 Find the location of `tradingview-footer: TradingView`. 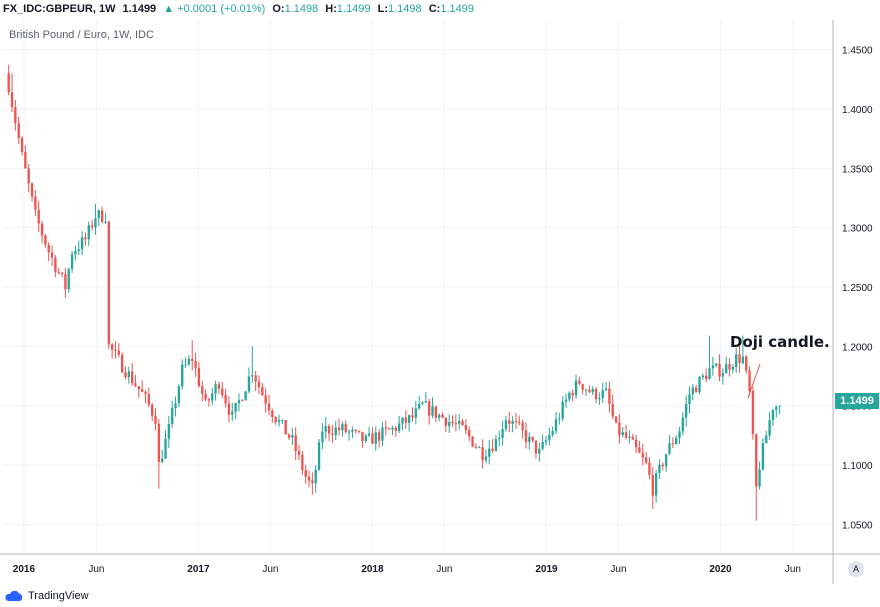

tradingview-footer: TradingView is located at coordinates (46, 596).